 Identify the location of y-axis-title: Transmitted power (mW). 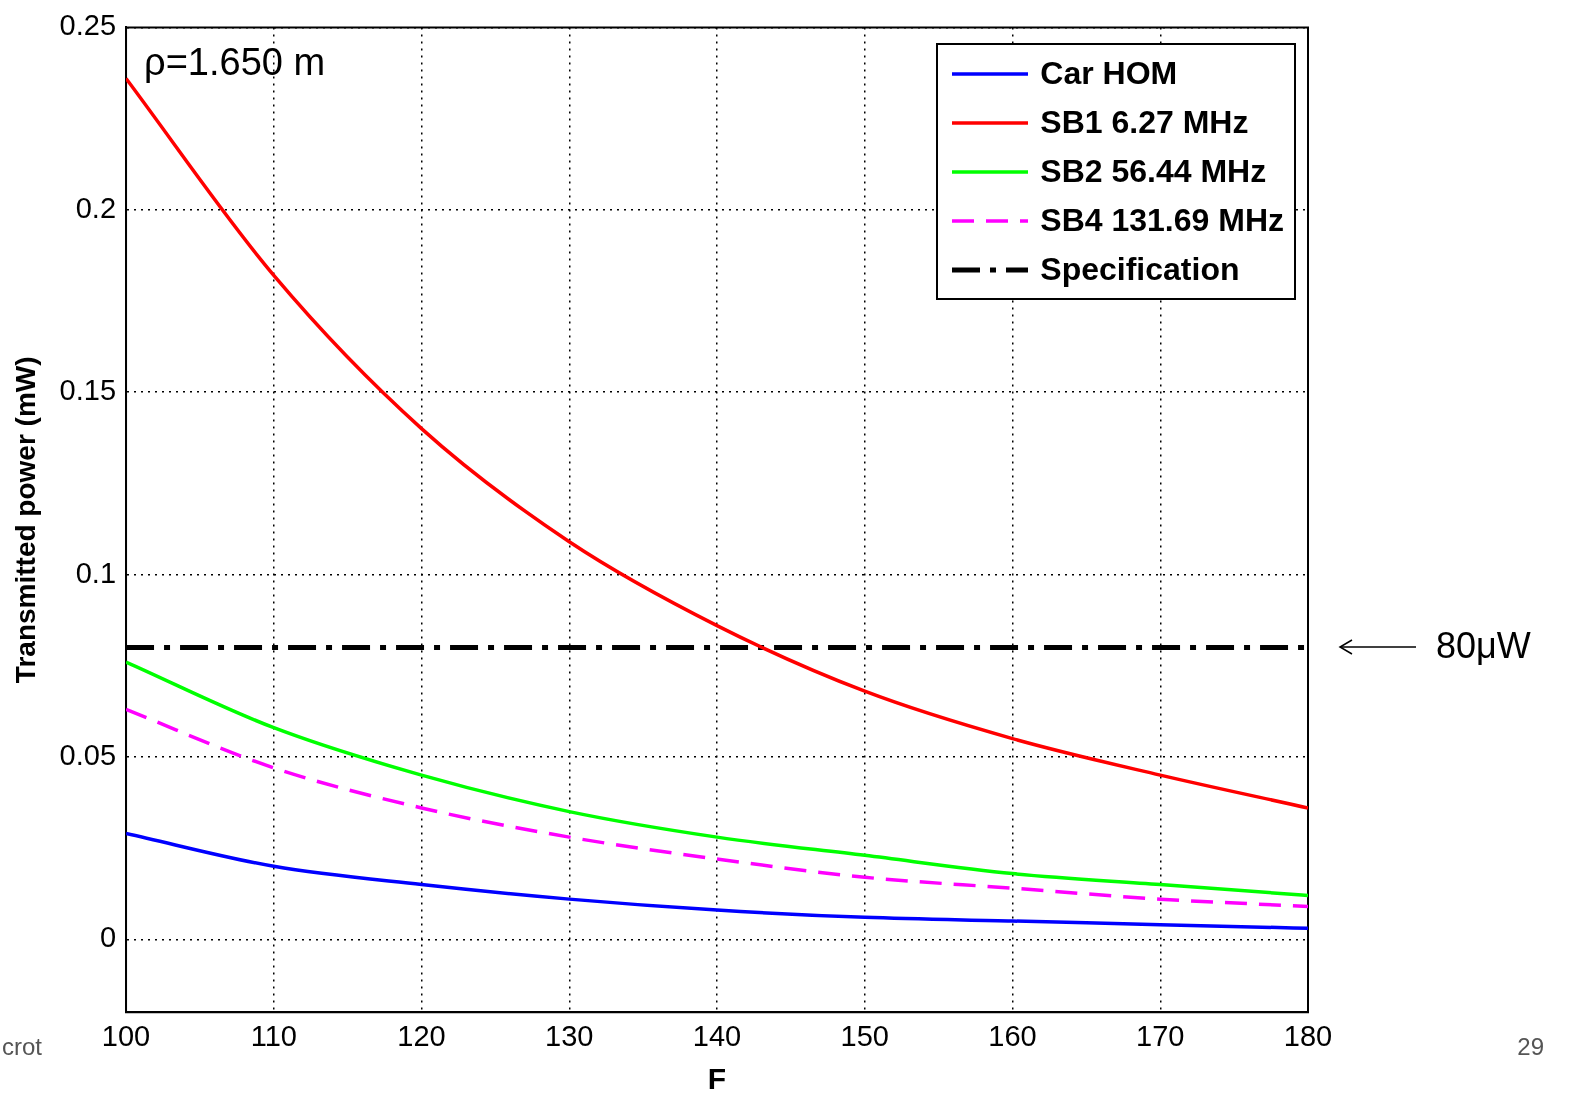
(25, 520).